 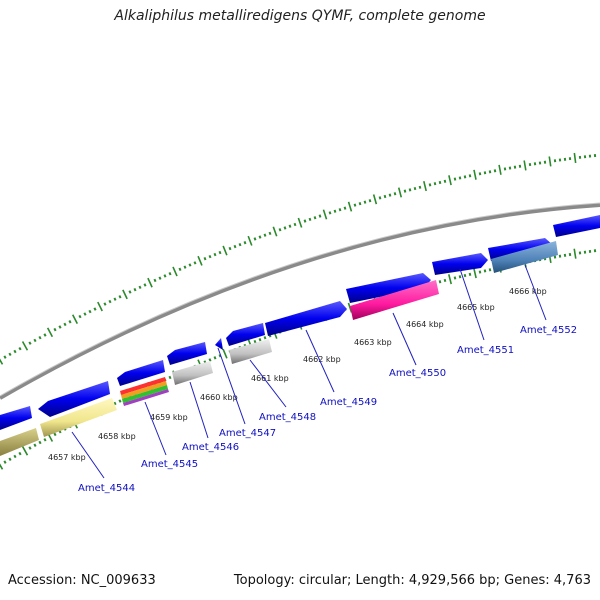 What do you see at coordinates (485, 350) in the screenshot?
I see `gene-label-amet-4551: Amet_4551` at bounding box center [485, 350].